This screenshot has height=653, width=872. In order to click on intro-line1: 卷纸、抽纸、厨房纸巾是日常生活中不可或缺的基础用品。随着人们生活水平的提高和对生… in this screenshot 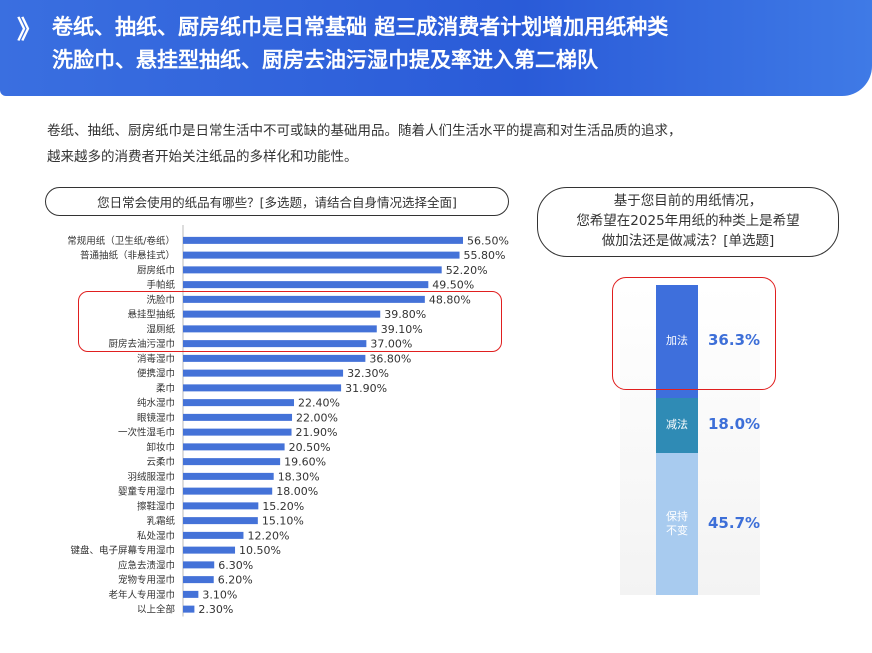, I will do `click(364, 131)`.